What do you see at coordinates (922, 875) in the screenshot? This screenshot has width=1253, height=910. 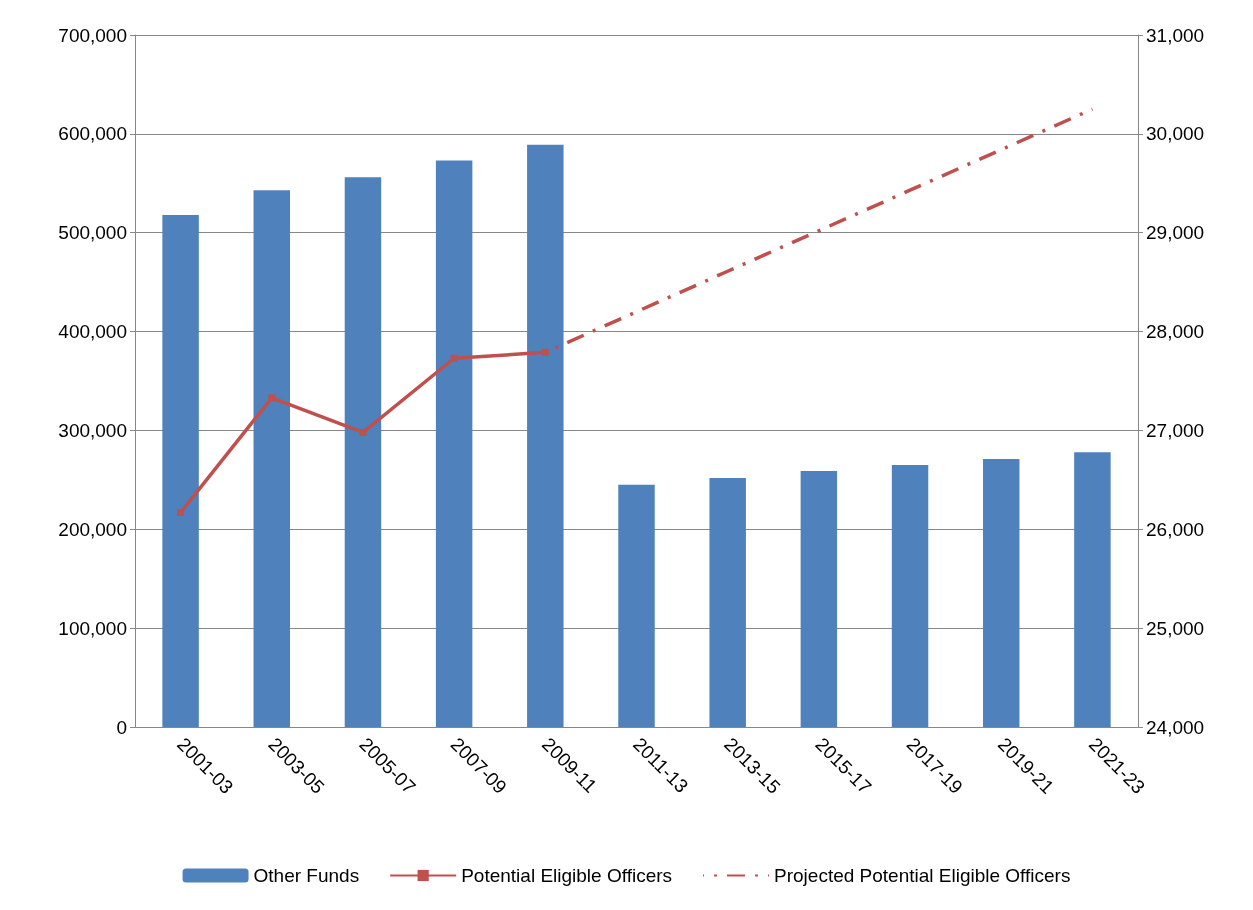 I see `legend-label: Projected Potential Eligible Officers` at bounding box center [922, 875].